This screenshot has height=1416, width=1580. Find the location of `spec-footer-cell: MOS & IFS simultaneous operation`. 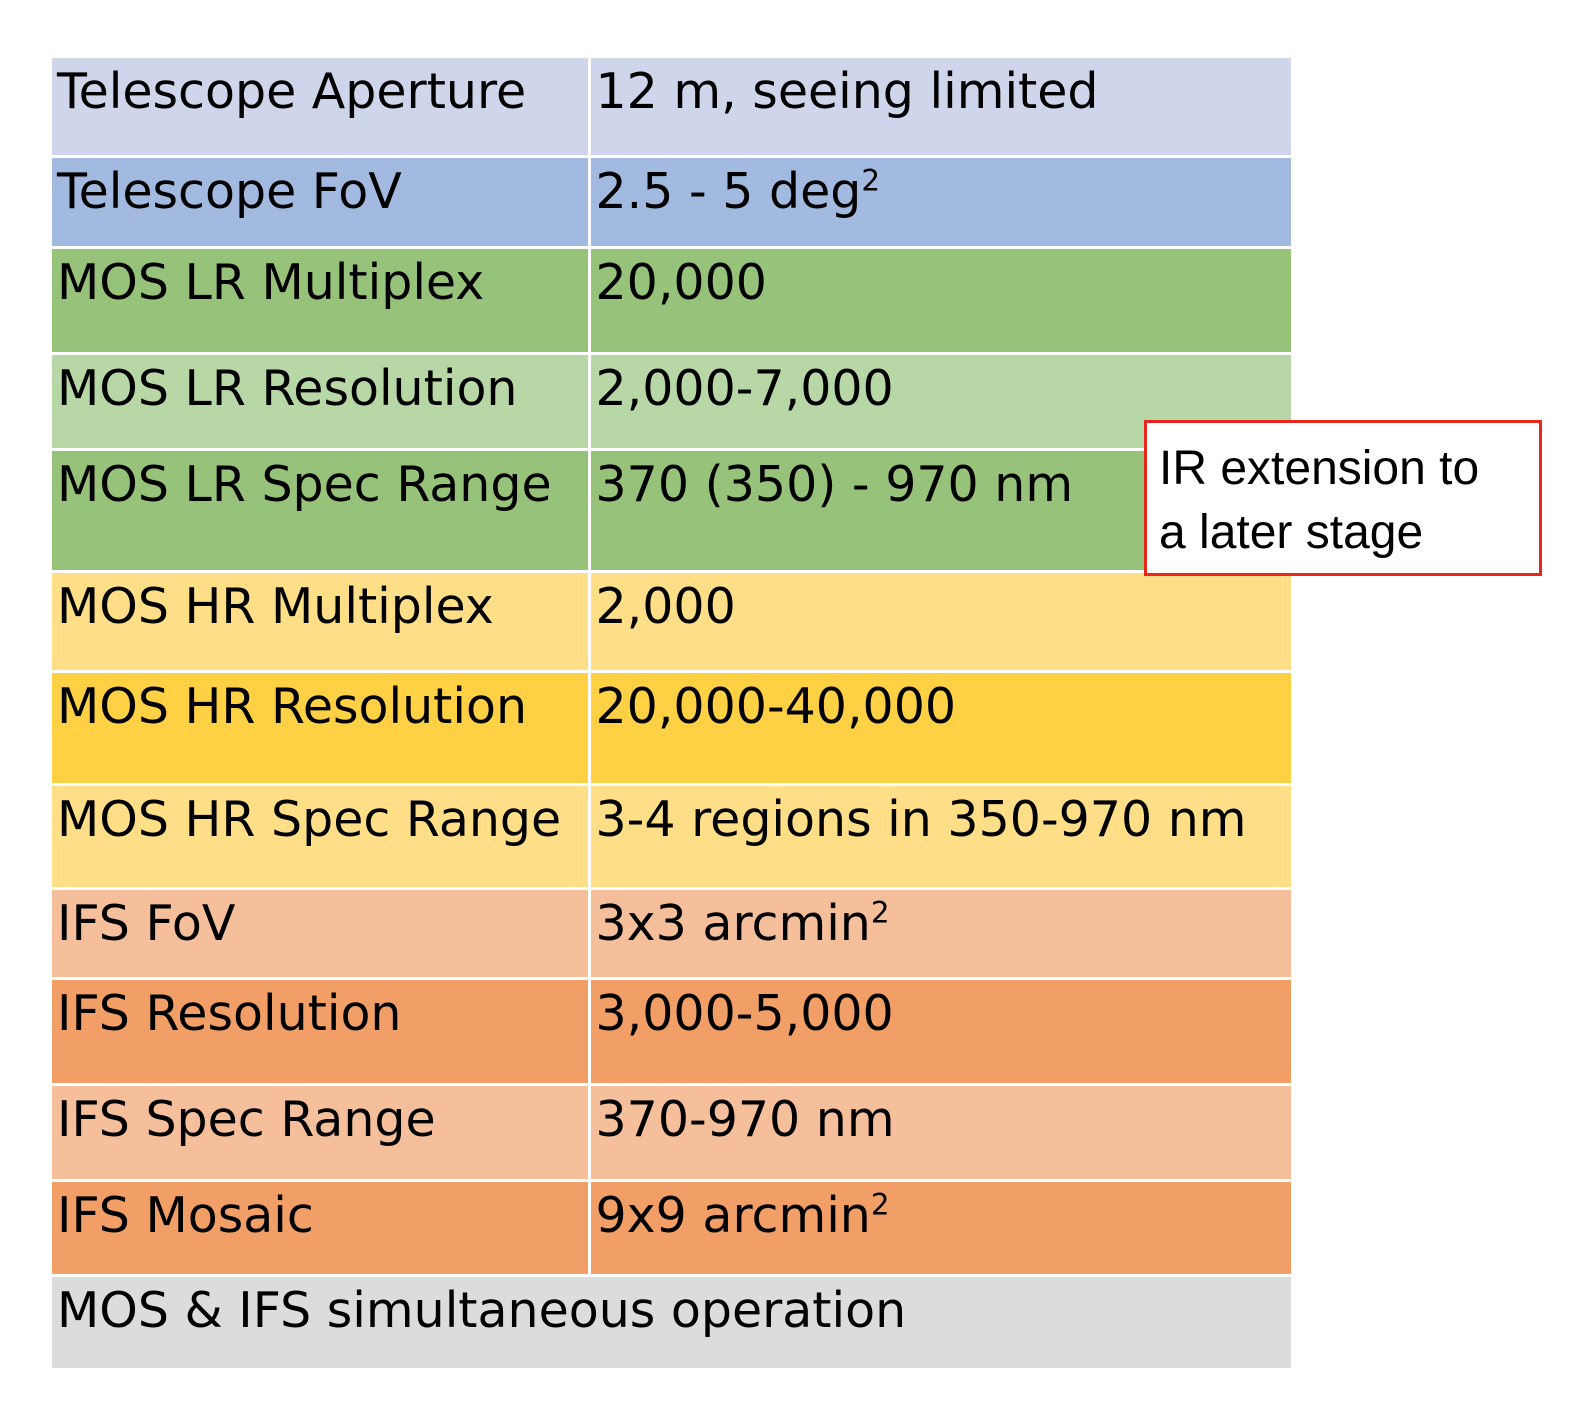

spec-footer-cell: MOS & IFS simultaneous operation is located at coordinates (671, 1320).